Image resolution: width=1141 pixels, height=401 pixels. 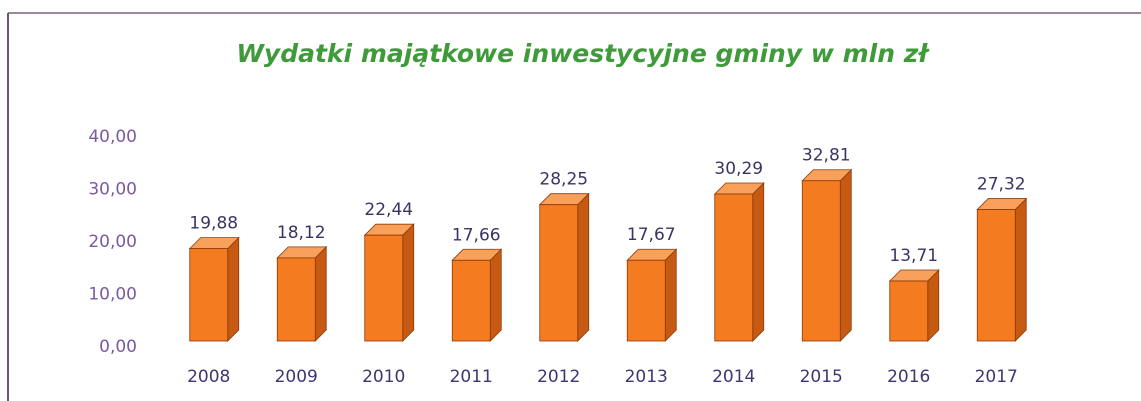 I want to click on x-tick-label: 2016, so click(x=908, y=377).